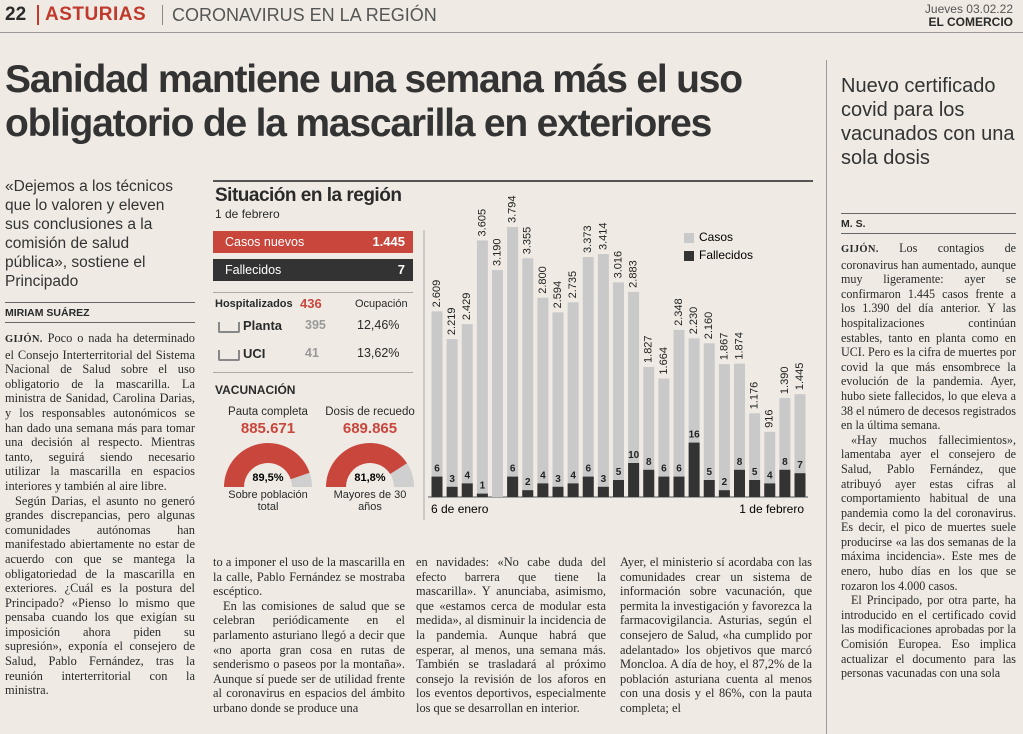 The image size is (1023, 734). Describe the element at coordinates (482, 223) in the screenshot. I see `cases-label: 3.605` at that location.